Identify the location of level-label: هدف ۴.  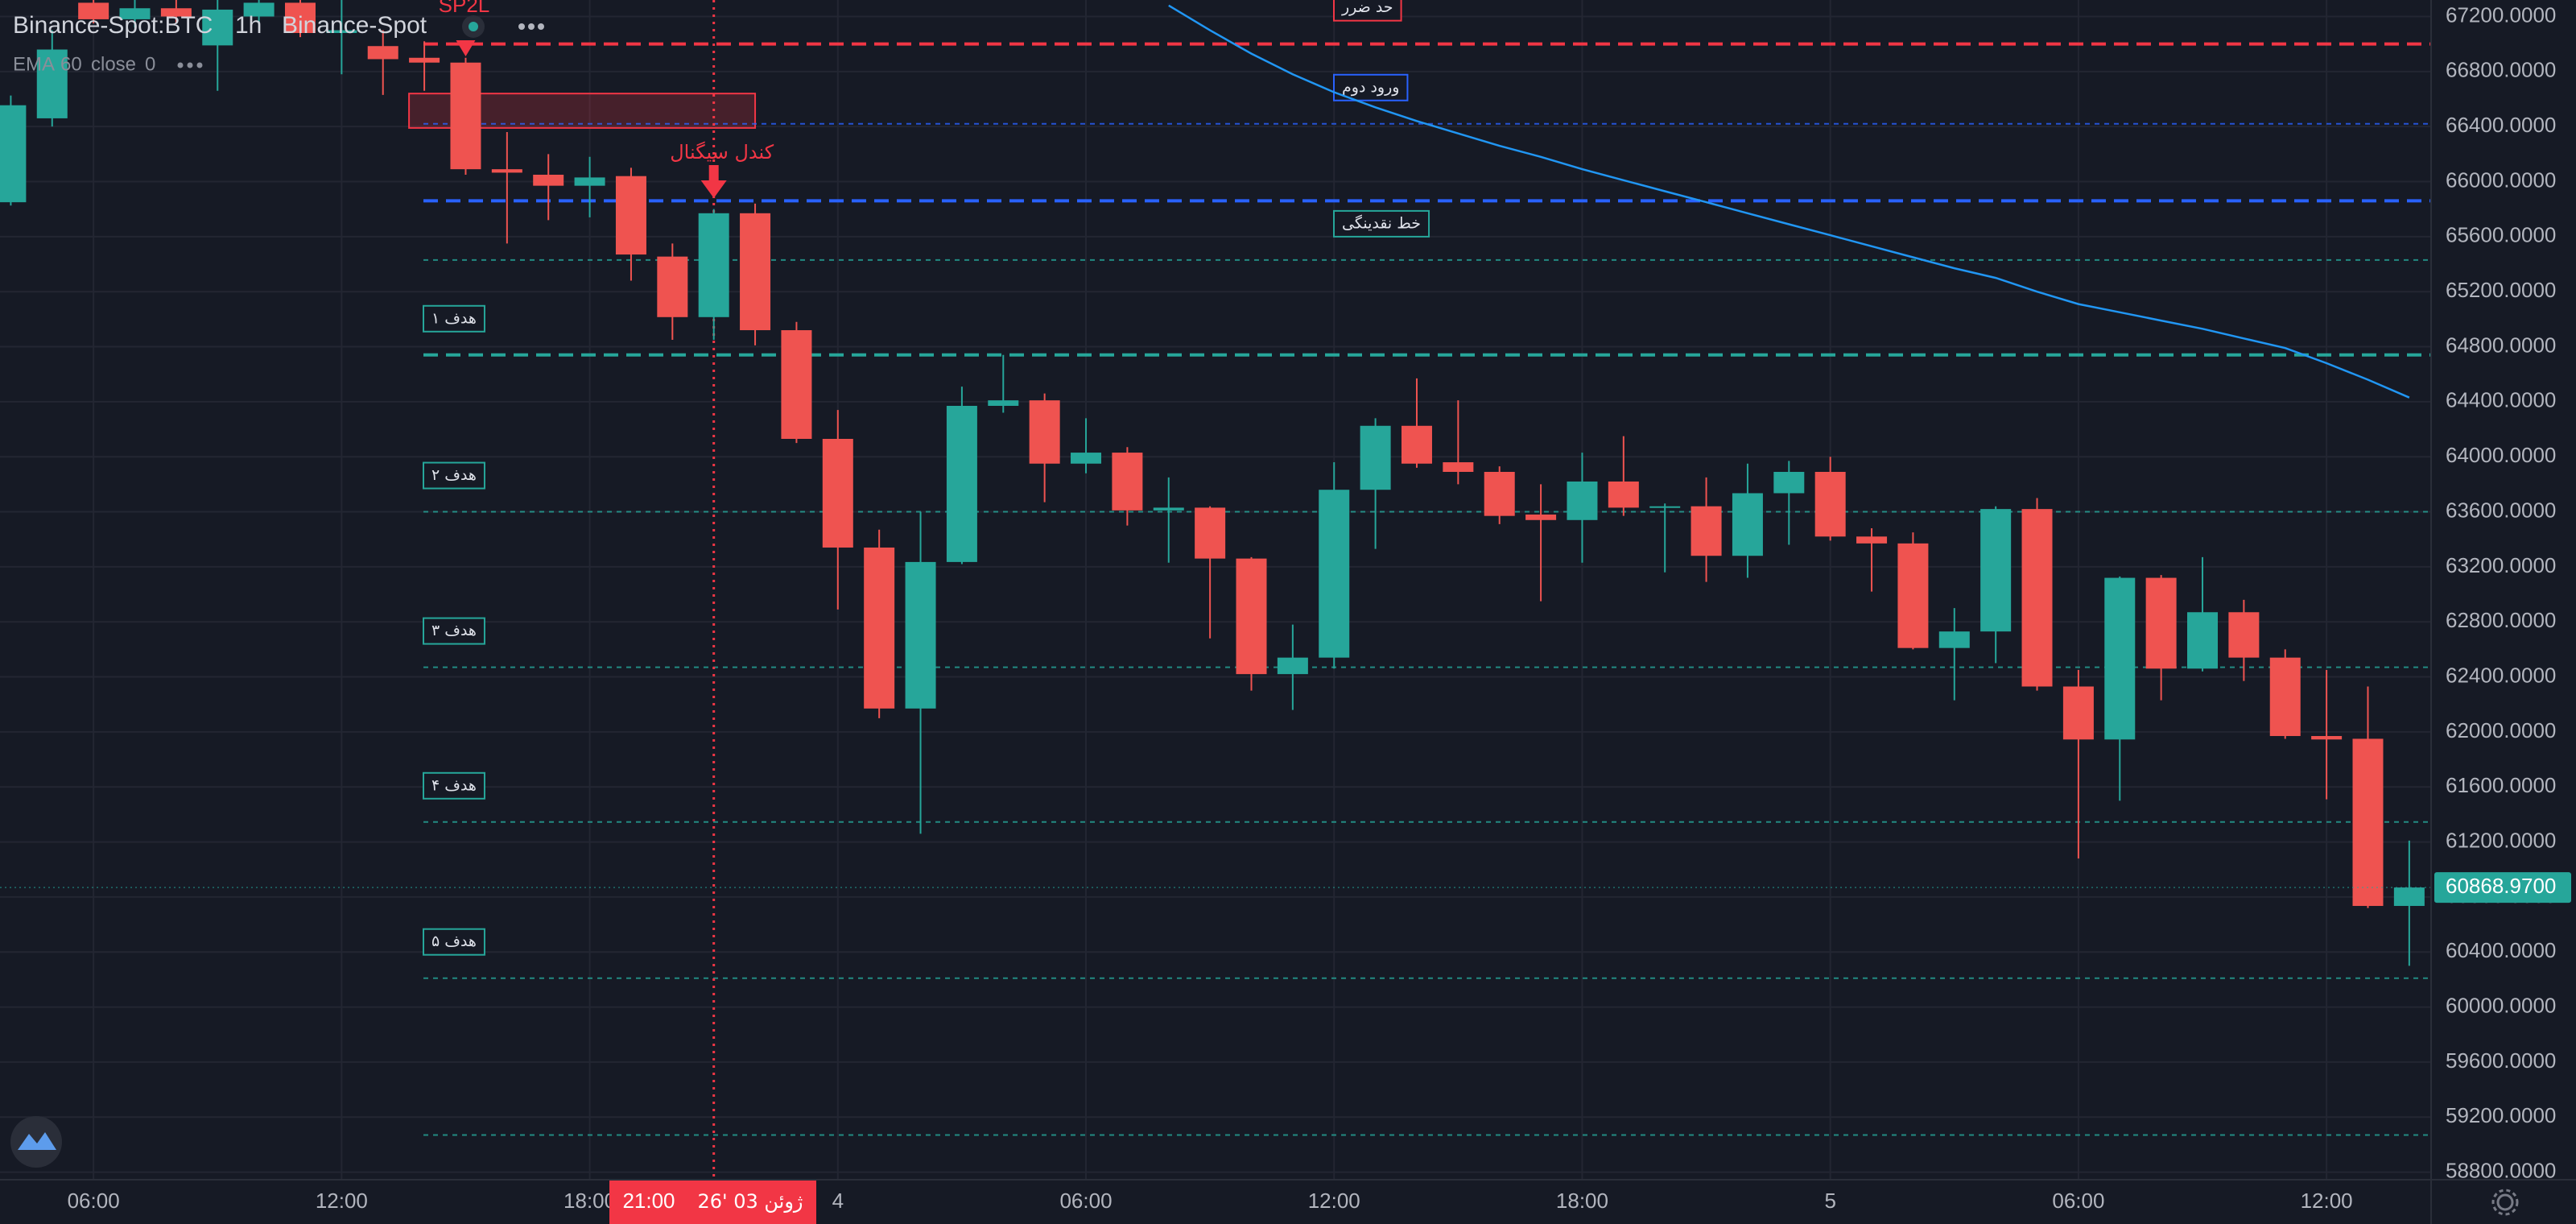
(454, 785).